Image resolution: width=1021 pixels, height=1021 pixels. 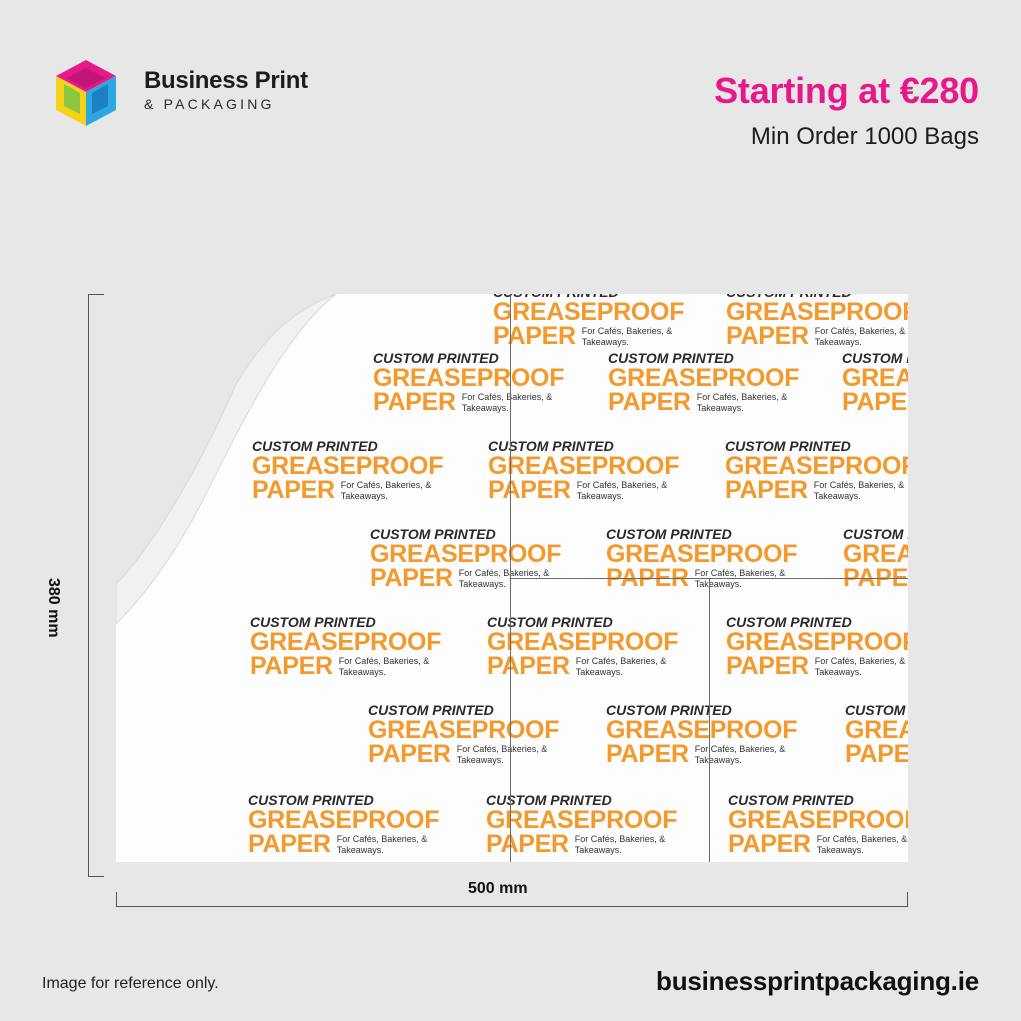 What do you see at coordinates (864, 136) in the screenshot?
I see `min-order-text: Min Order 1000 Bags` at bounding box center [864, 136].